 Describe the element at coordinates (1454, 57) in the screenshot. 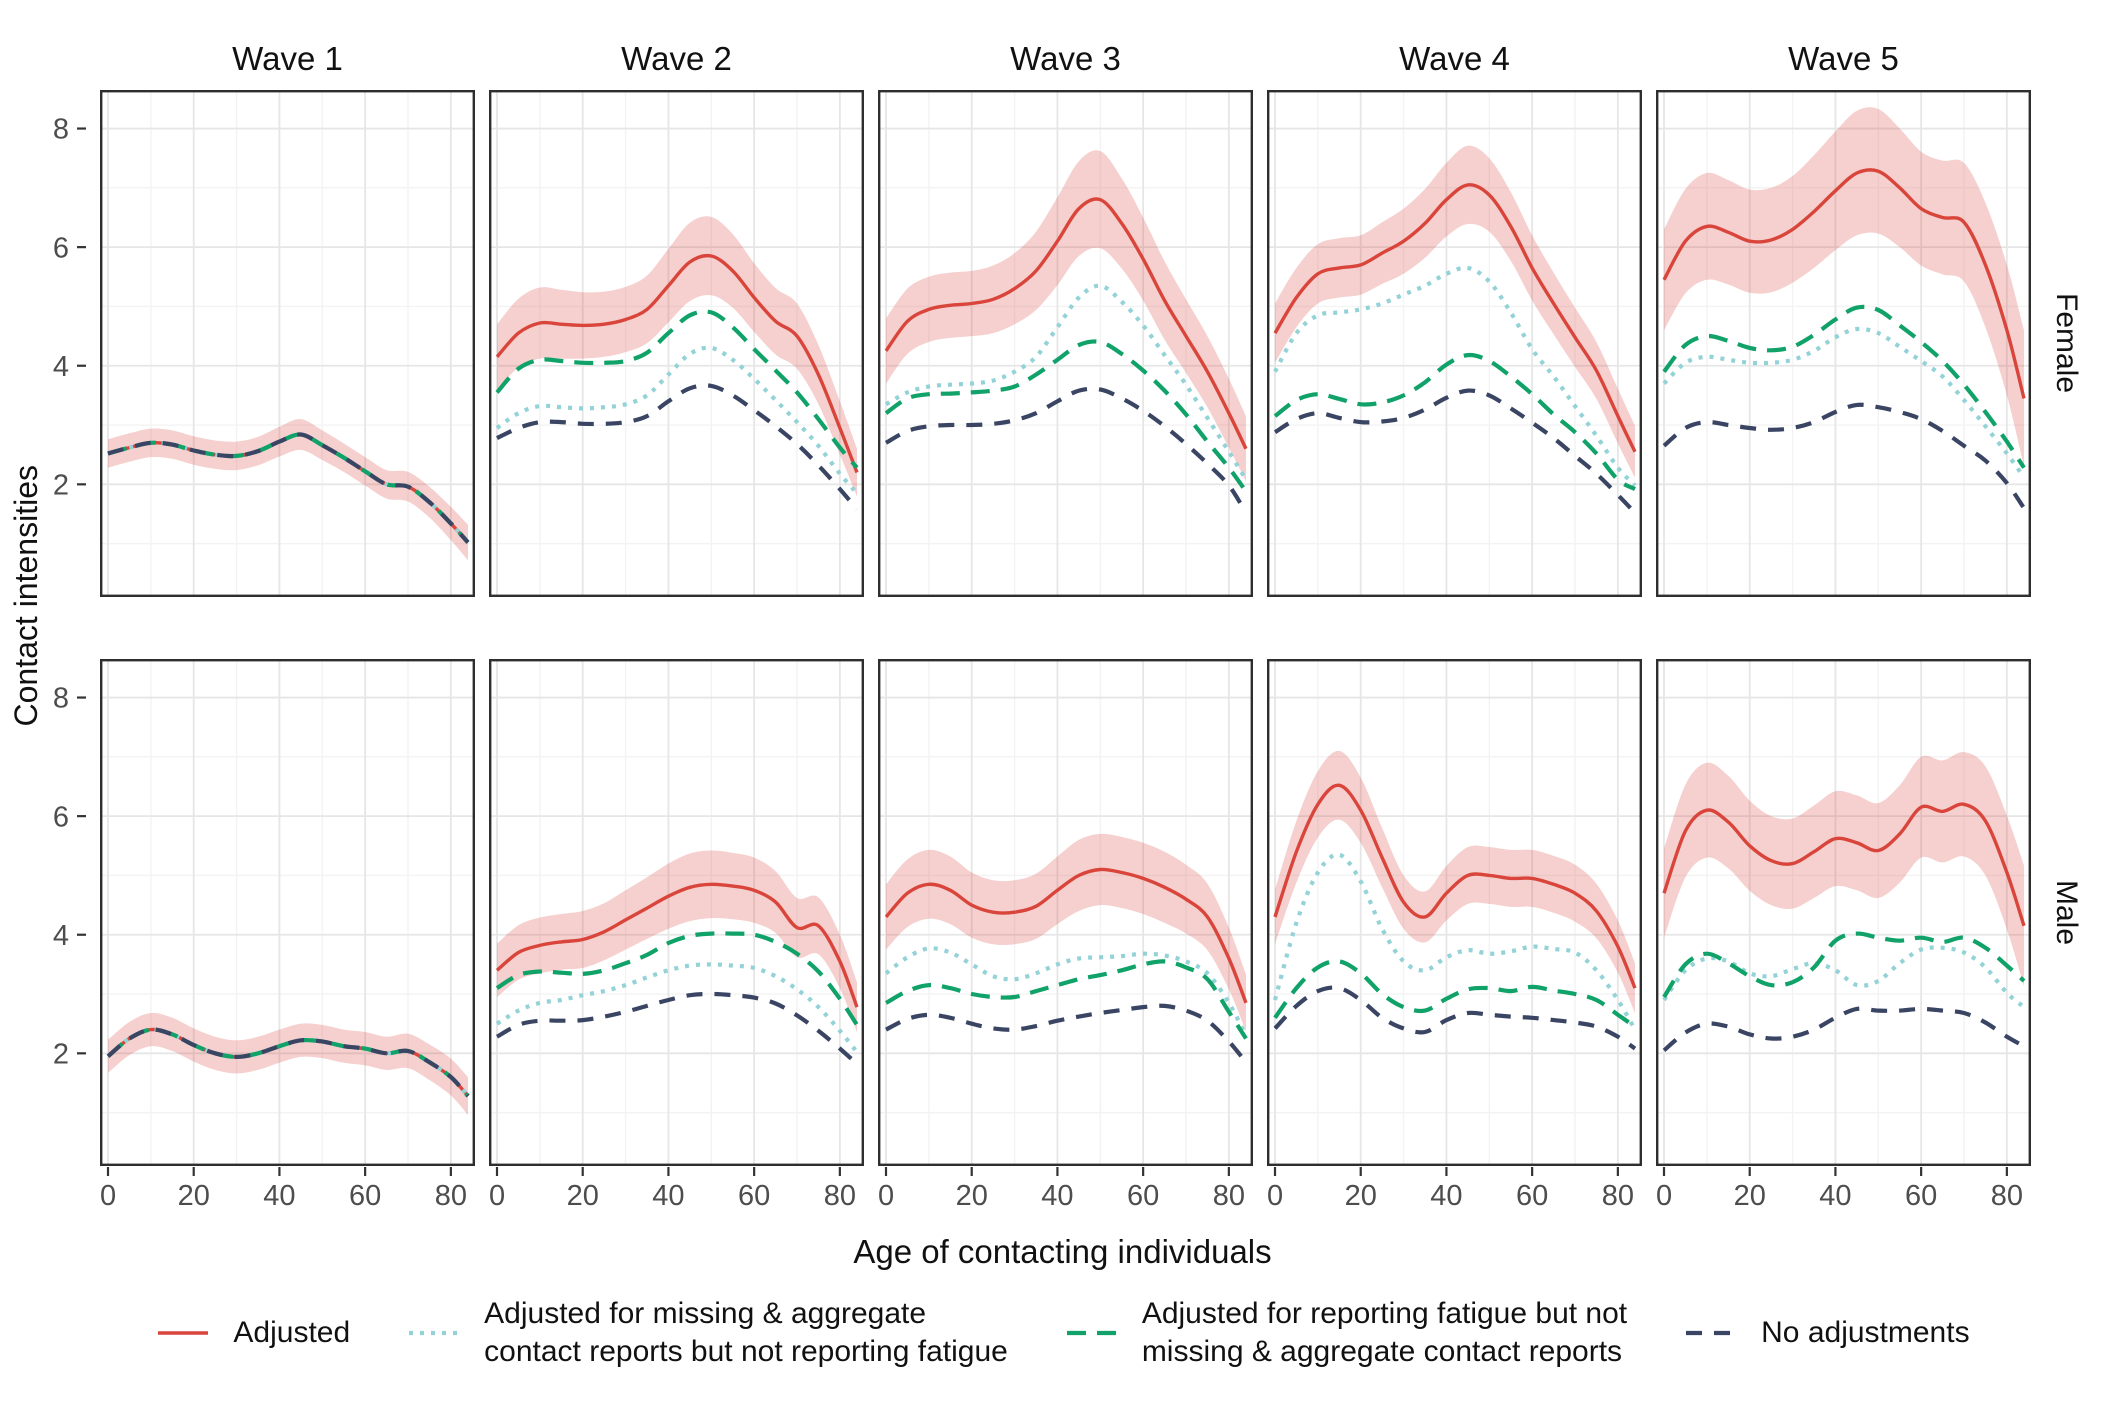

I see `facet-column-title: Wave 4` at that location.